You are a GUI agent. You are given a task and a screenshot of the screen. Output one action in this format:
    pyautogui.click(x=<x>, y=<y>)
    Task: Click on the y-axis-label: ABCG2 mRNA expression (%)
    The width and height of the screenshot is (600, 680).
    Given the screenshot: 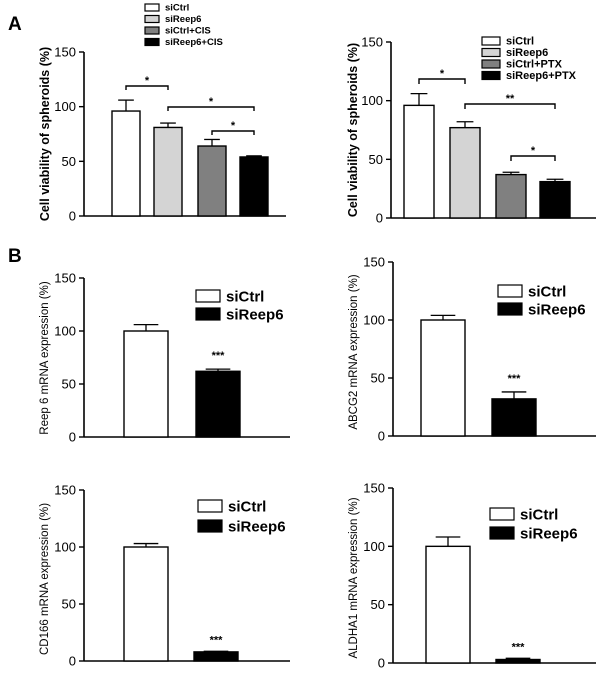 What is the action you would take?
    pyautogui.click(x=354, y=351)
    